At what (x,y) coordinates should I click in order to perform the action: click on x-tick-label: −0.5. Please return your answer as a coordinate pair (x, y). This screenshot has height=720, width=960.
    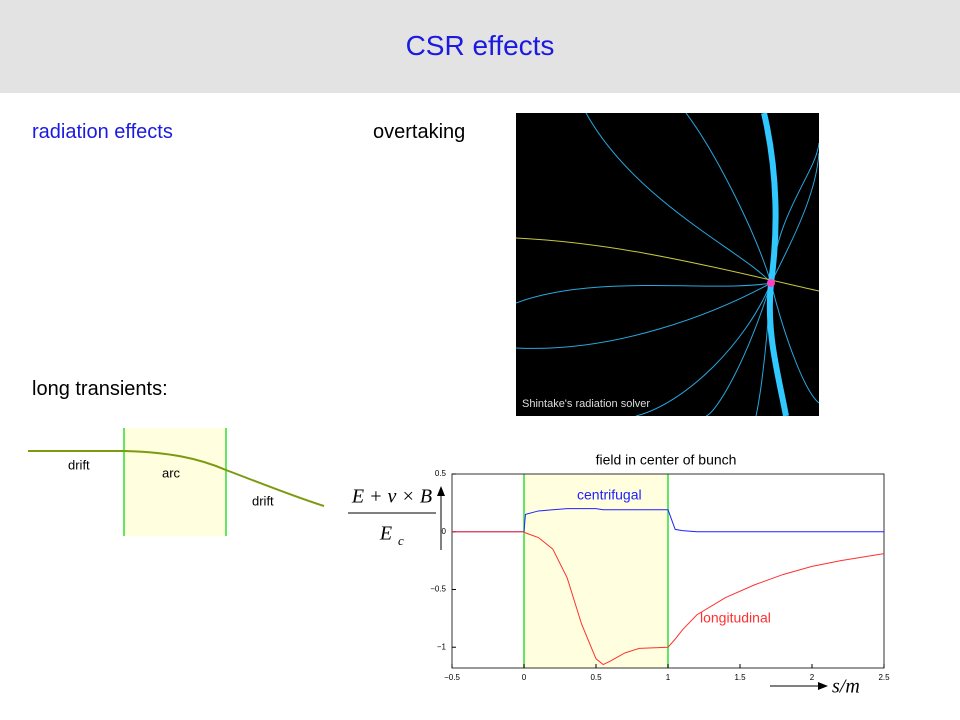
    Looking at the image, I should click on (452, 677).